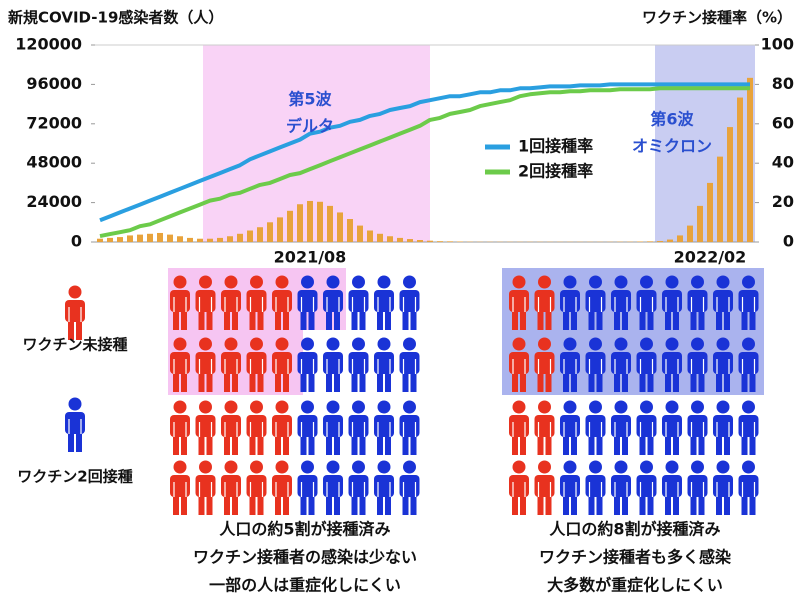 This screenshot has width=800, height=600. I want to click on legend-label: 1回接種率, so click(555, 146).